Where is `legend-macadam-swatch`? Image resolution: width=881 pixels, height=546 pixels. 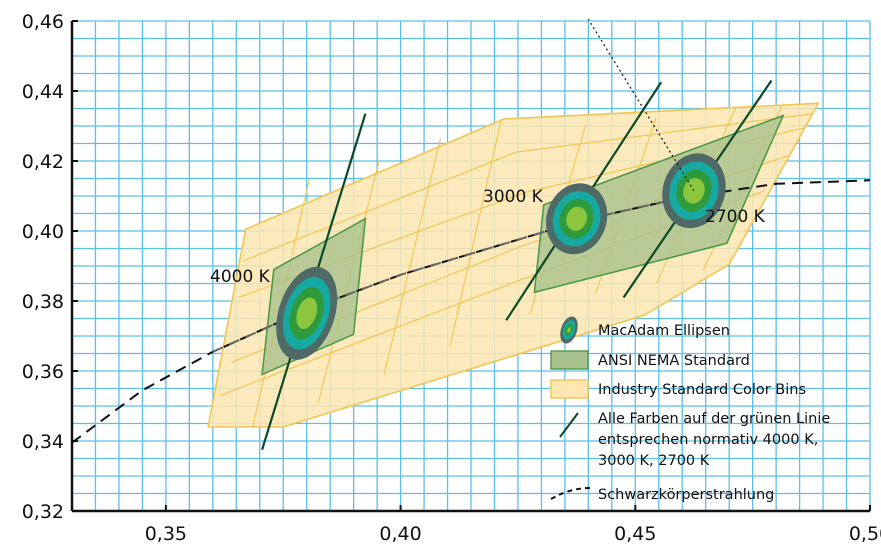 legend-macadam-swatch is located at coordinates (569, 330).